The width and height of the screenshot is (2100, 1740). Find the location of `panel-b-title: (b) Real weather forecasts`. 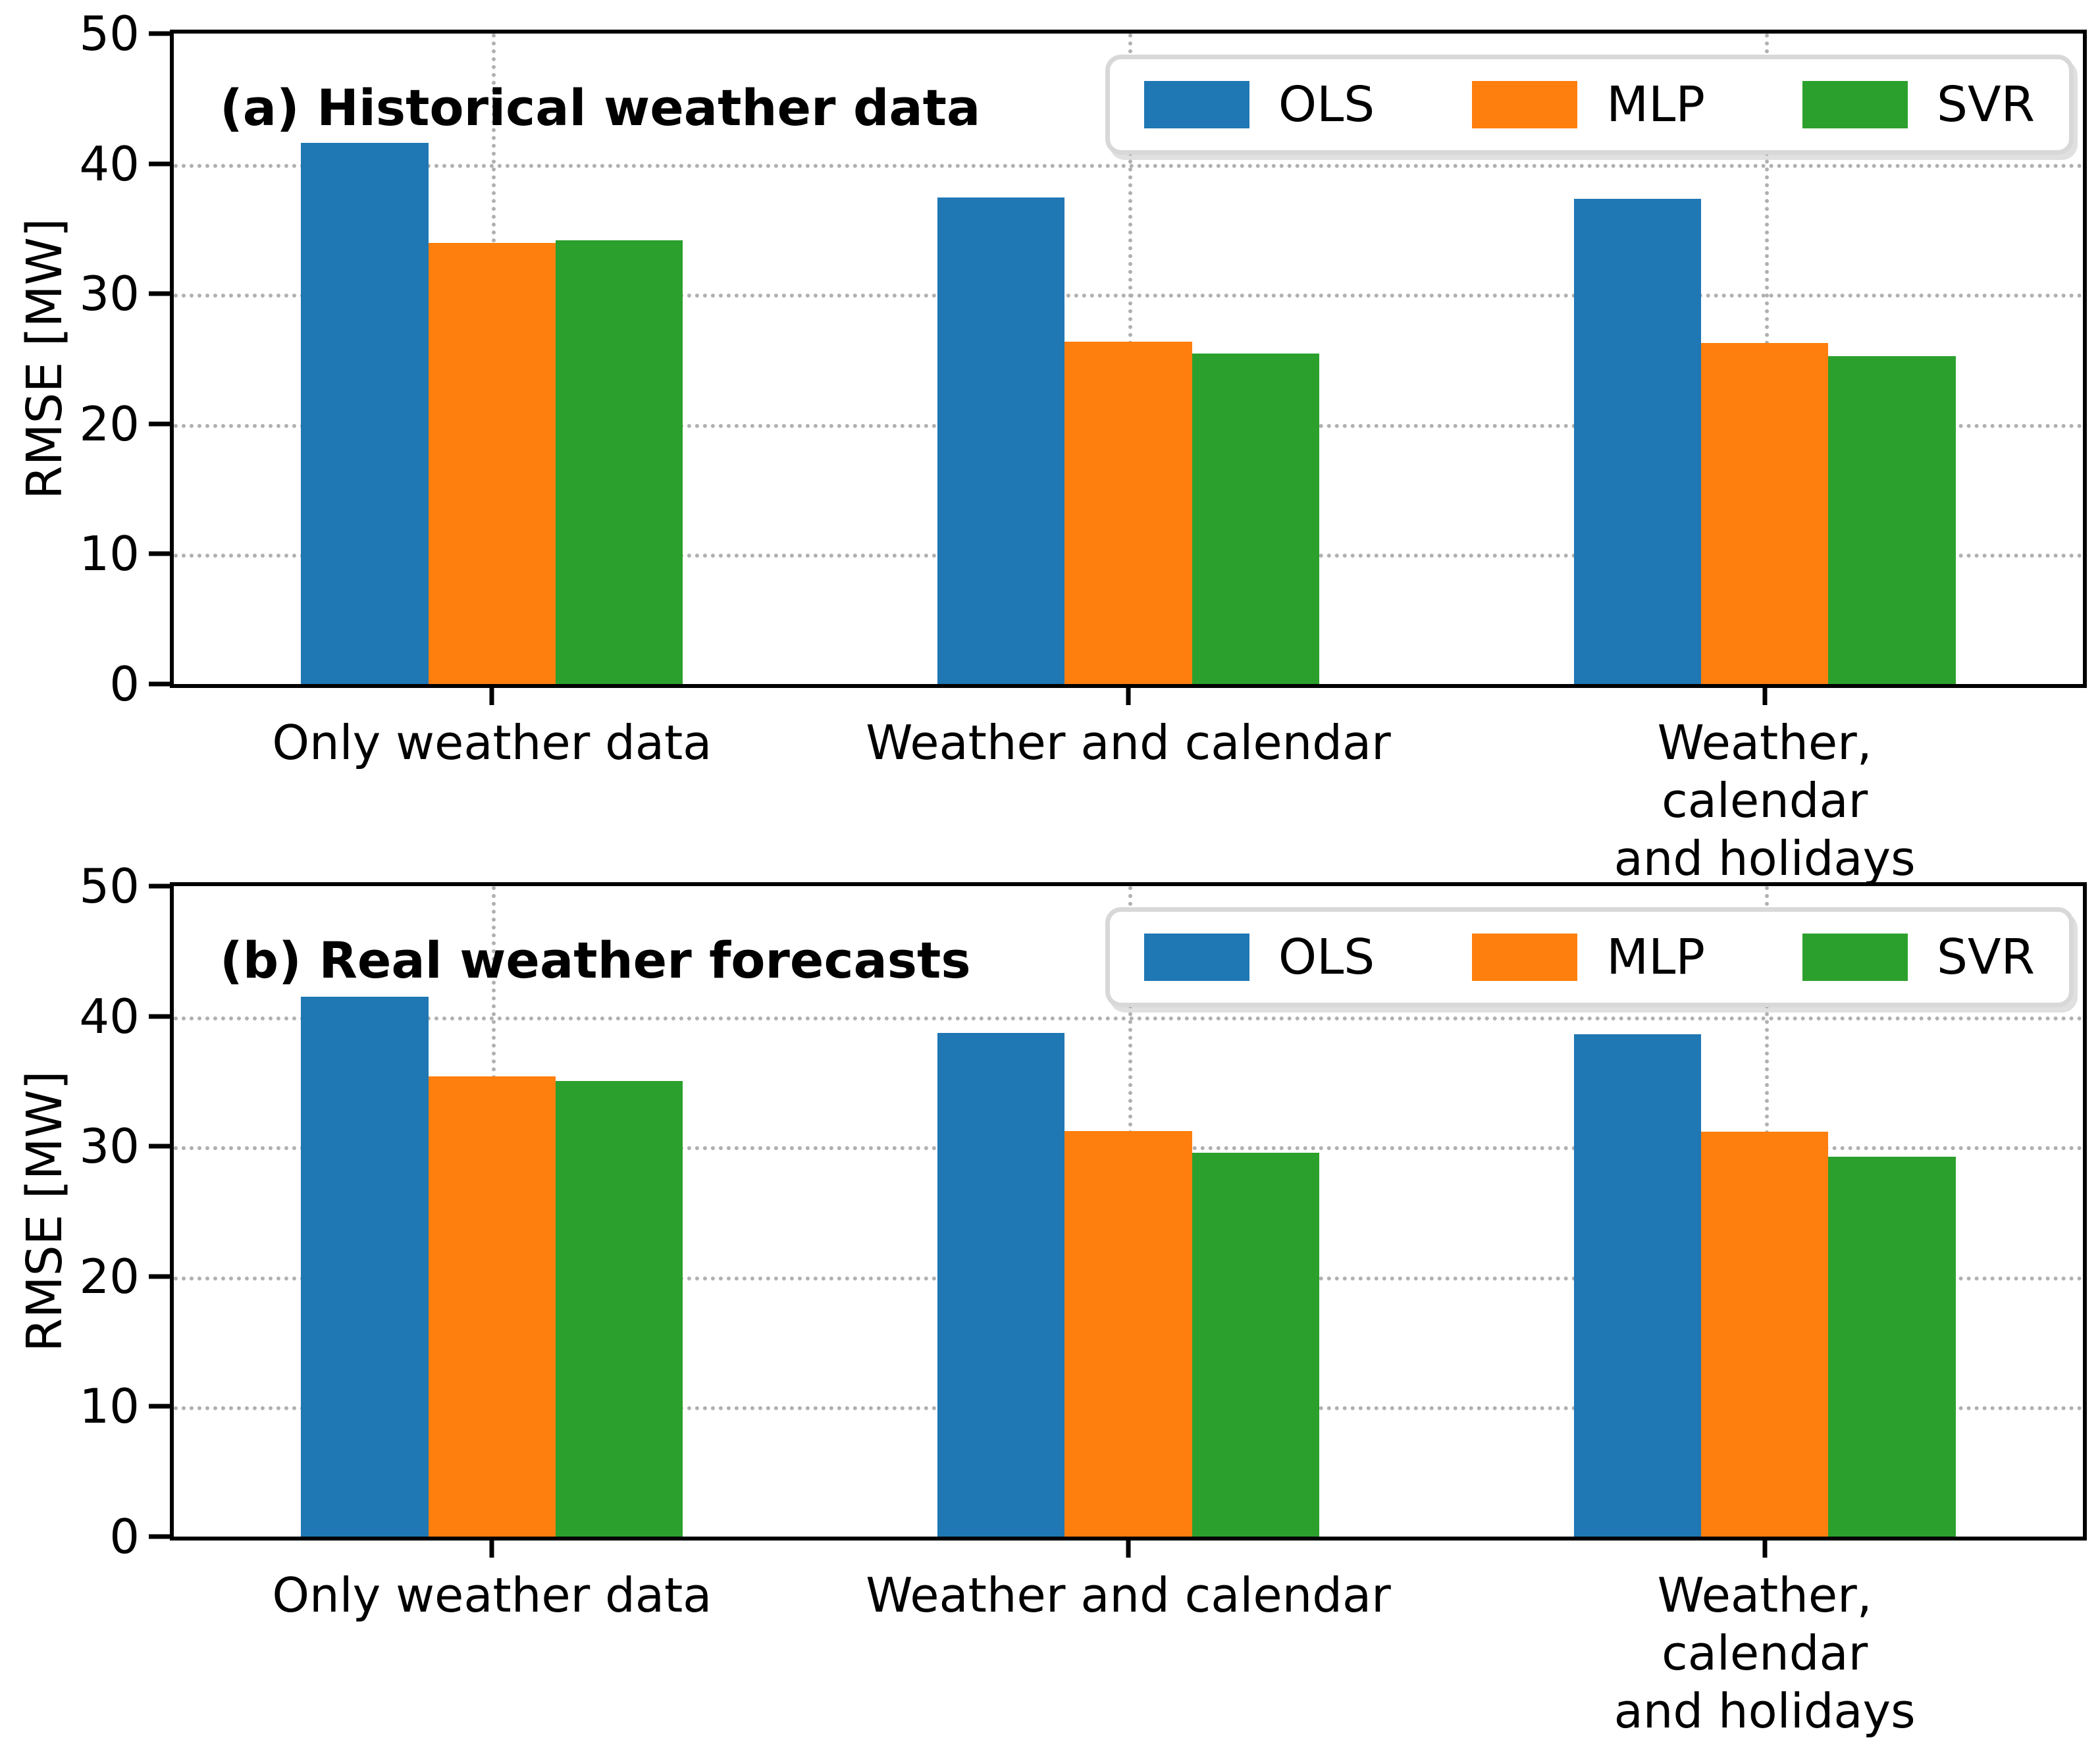

panel-b-title: (b) Real weather forecasts is located at coordinates (595, 960).